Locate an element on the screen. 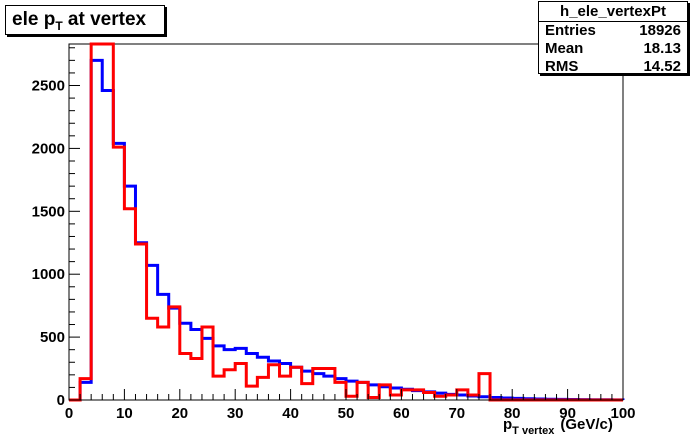  x-tick-label: 90 is located at coordinates (567, 413).